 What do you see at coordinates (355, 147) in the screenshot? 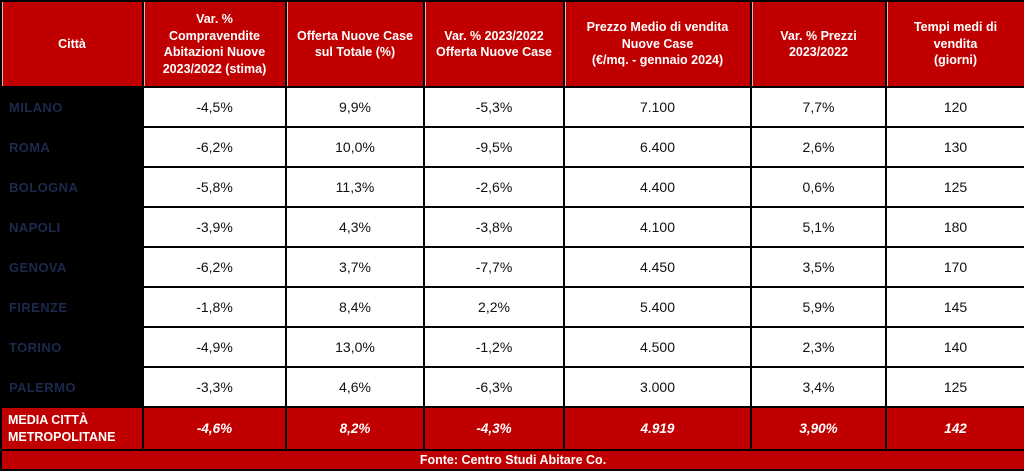
I see `value-cell: 10,0%` at bounding box center [355, 147].